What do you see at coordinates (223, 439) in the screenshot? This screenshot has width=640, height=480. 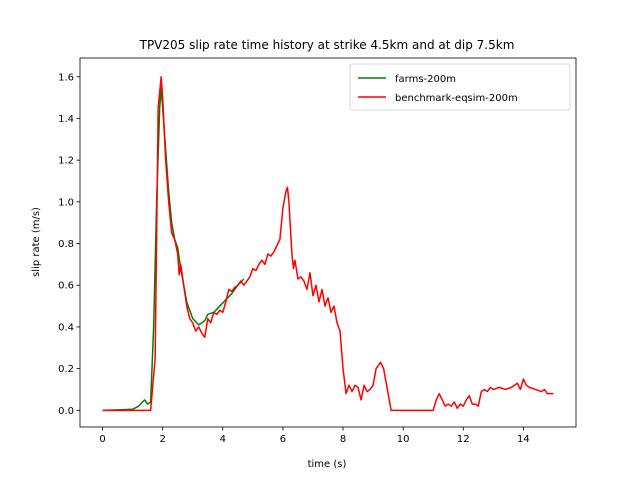 I see `x-tick-label: 4` at bounding box center [223, 439].